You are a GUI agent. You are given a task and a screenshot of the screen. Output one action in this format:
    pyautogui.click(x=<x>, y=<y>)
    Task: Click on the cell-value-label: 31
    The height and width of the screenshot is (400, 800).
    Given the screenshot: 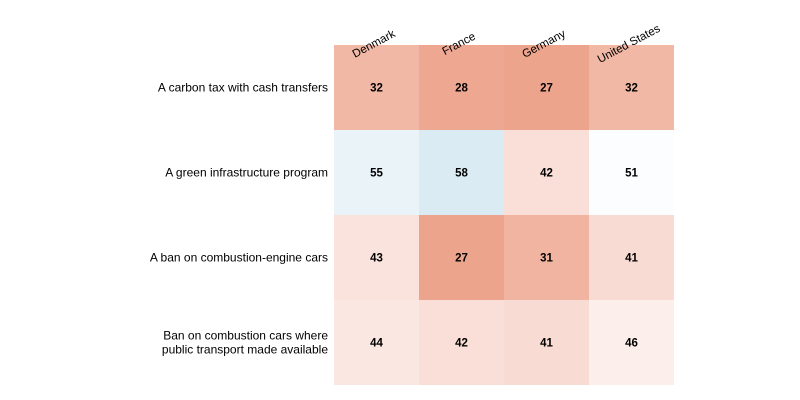 What is the action you would take?
    pyautogui.click(x=546, y=259)
    